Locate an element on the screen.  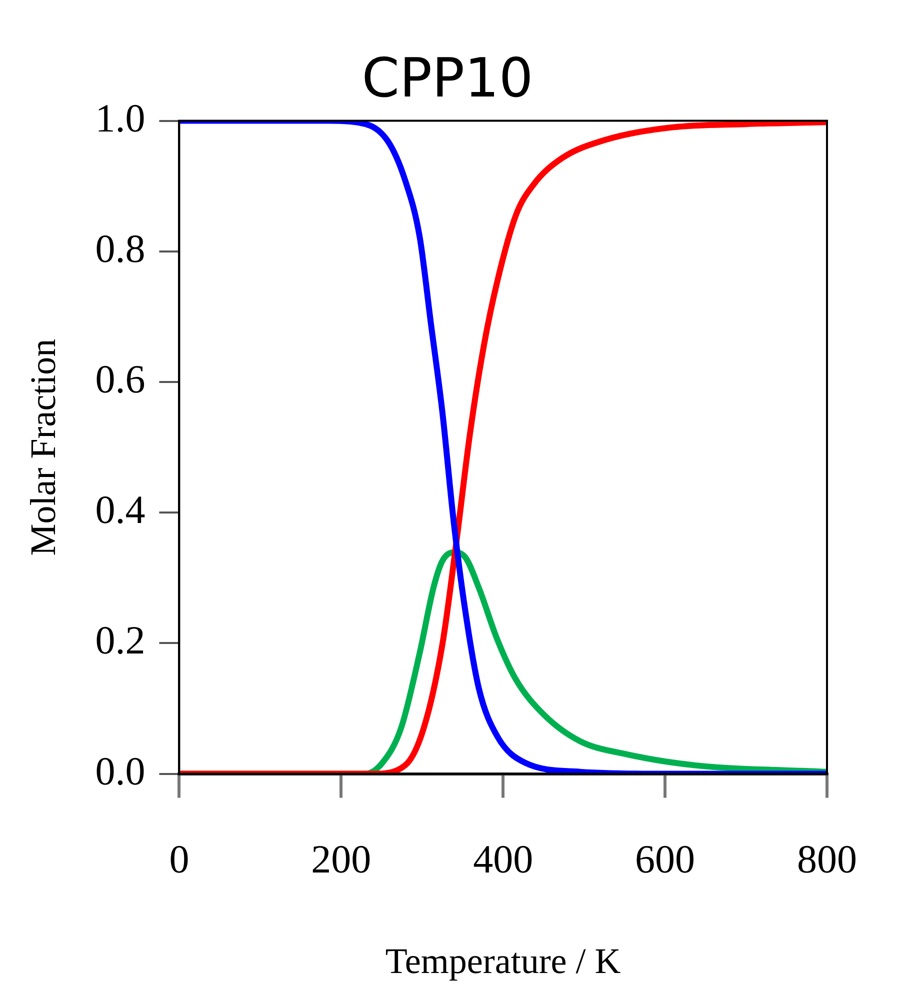
x-axis-title: Temperature / K is located at coordinates (503, 960).